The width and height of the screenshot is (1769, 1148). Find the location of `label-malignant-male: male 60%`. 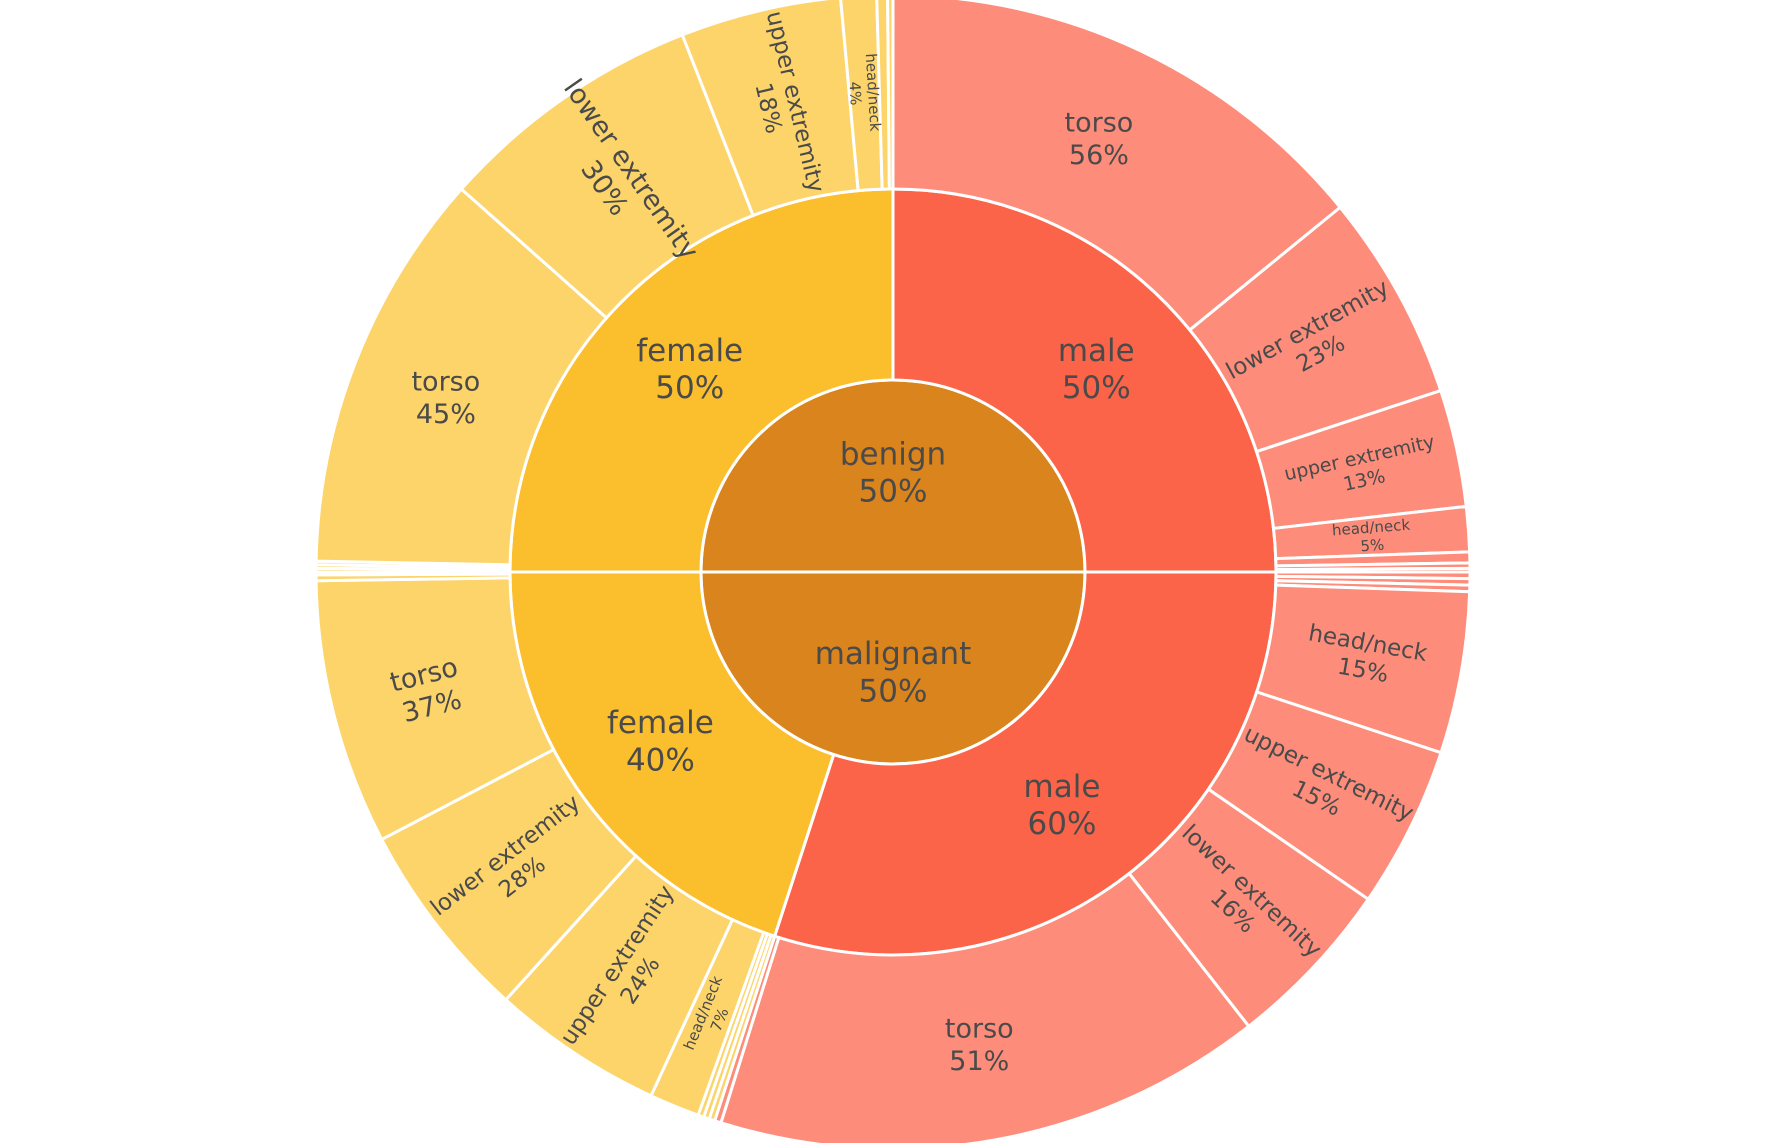

label-malignant-male: male 60% is located at coordinates (1062, 805).